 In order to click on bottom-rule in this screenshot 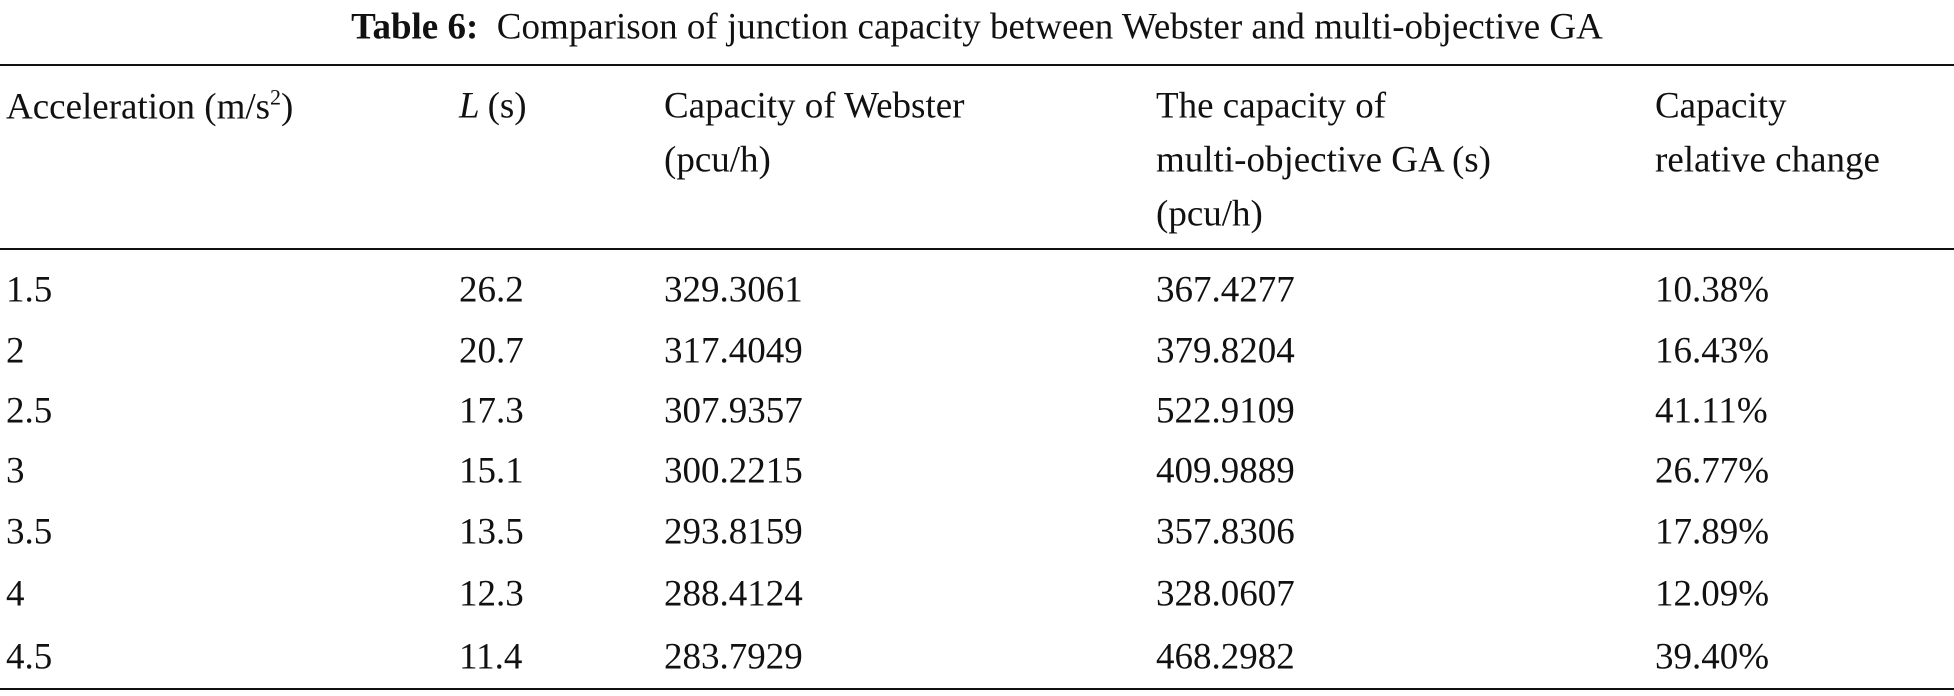, I will do `click(977, 689)`.